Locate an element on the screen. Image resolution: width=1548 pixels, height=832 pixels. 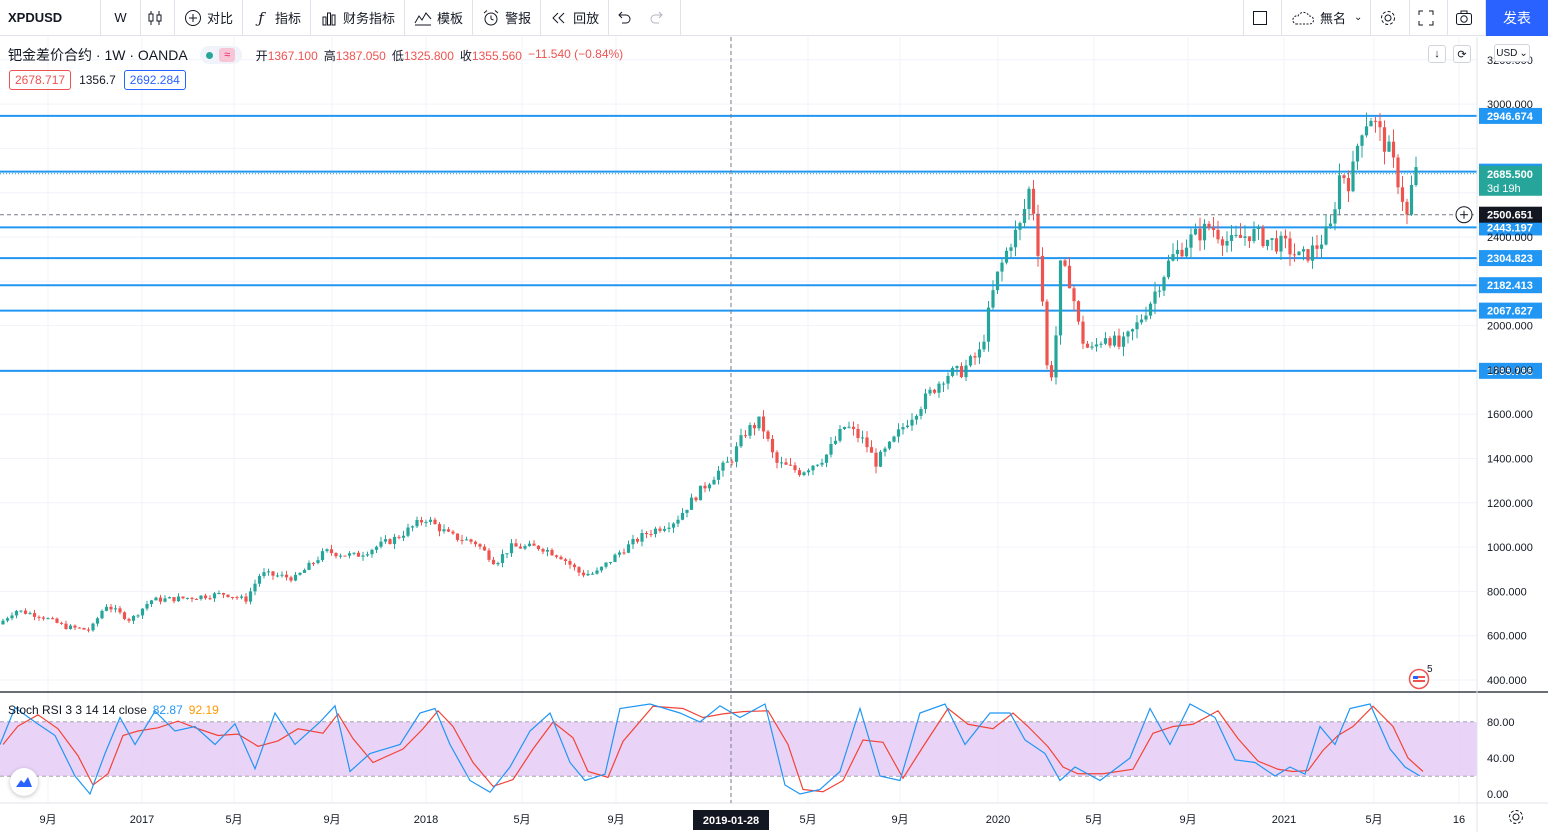
legend-buttons: ≈ is located at coordinates (220, 55).